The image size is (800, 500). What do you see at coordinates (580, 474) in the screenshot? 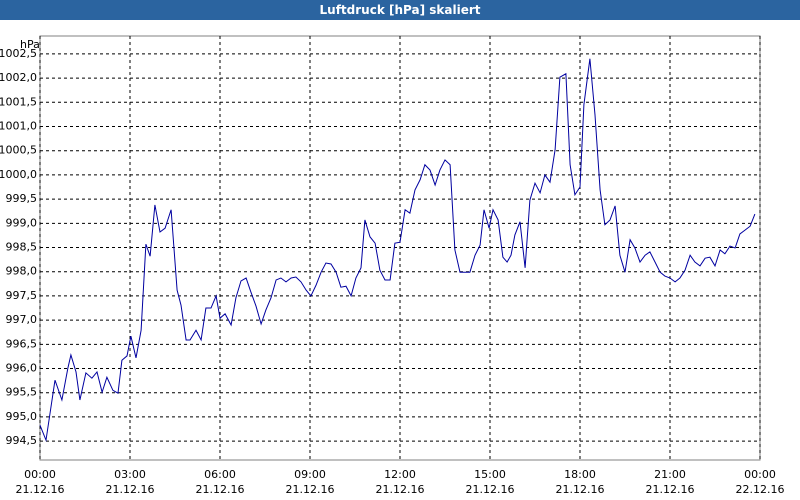
I see `x-tick-label: 18:00` at bounding box center [580, 474].